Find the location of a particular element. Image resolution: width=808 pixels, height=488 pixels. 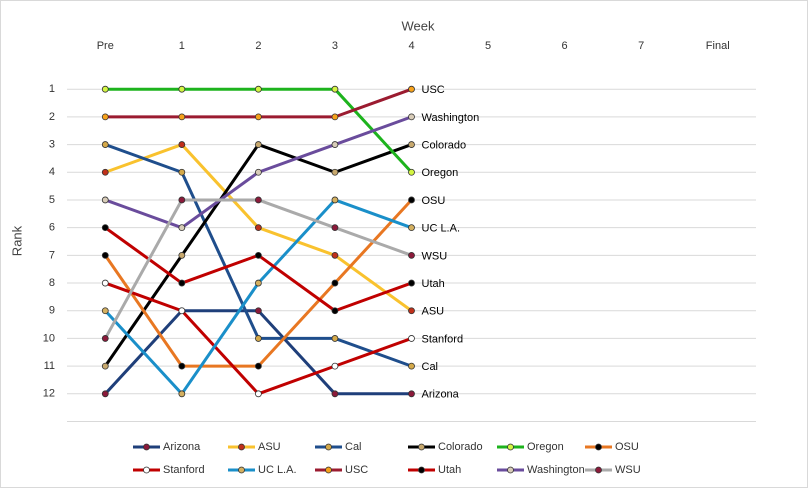

x-tick-label: 4 is located at coordinates (411, 46).